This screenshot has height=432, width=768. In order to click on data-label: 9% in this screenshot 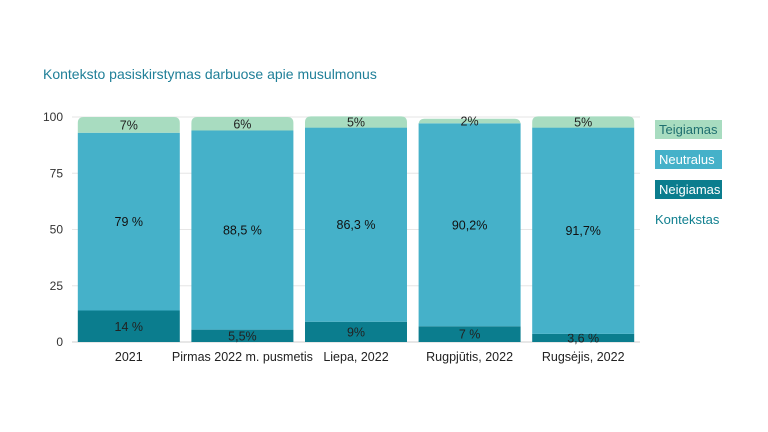, I will do `click(356, 332)`.